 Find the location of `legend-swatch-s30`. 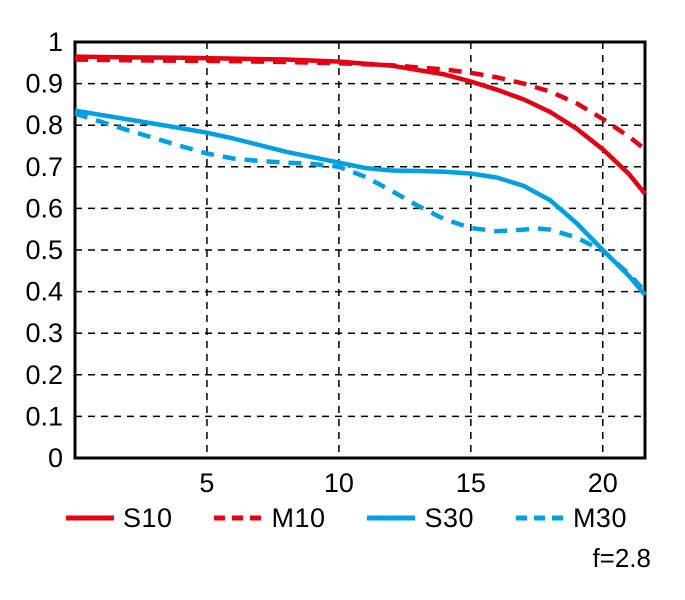

legend-swatch-s30 is located at coordinates (391, 518).